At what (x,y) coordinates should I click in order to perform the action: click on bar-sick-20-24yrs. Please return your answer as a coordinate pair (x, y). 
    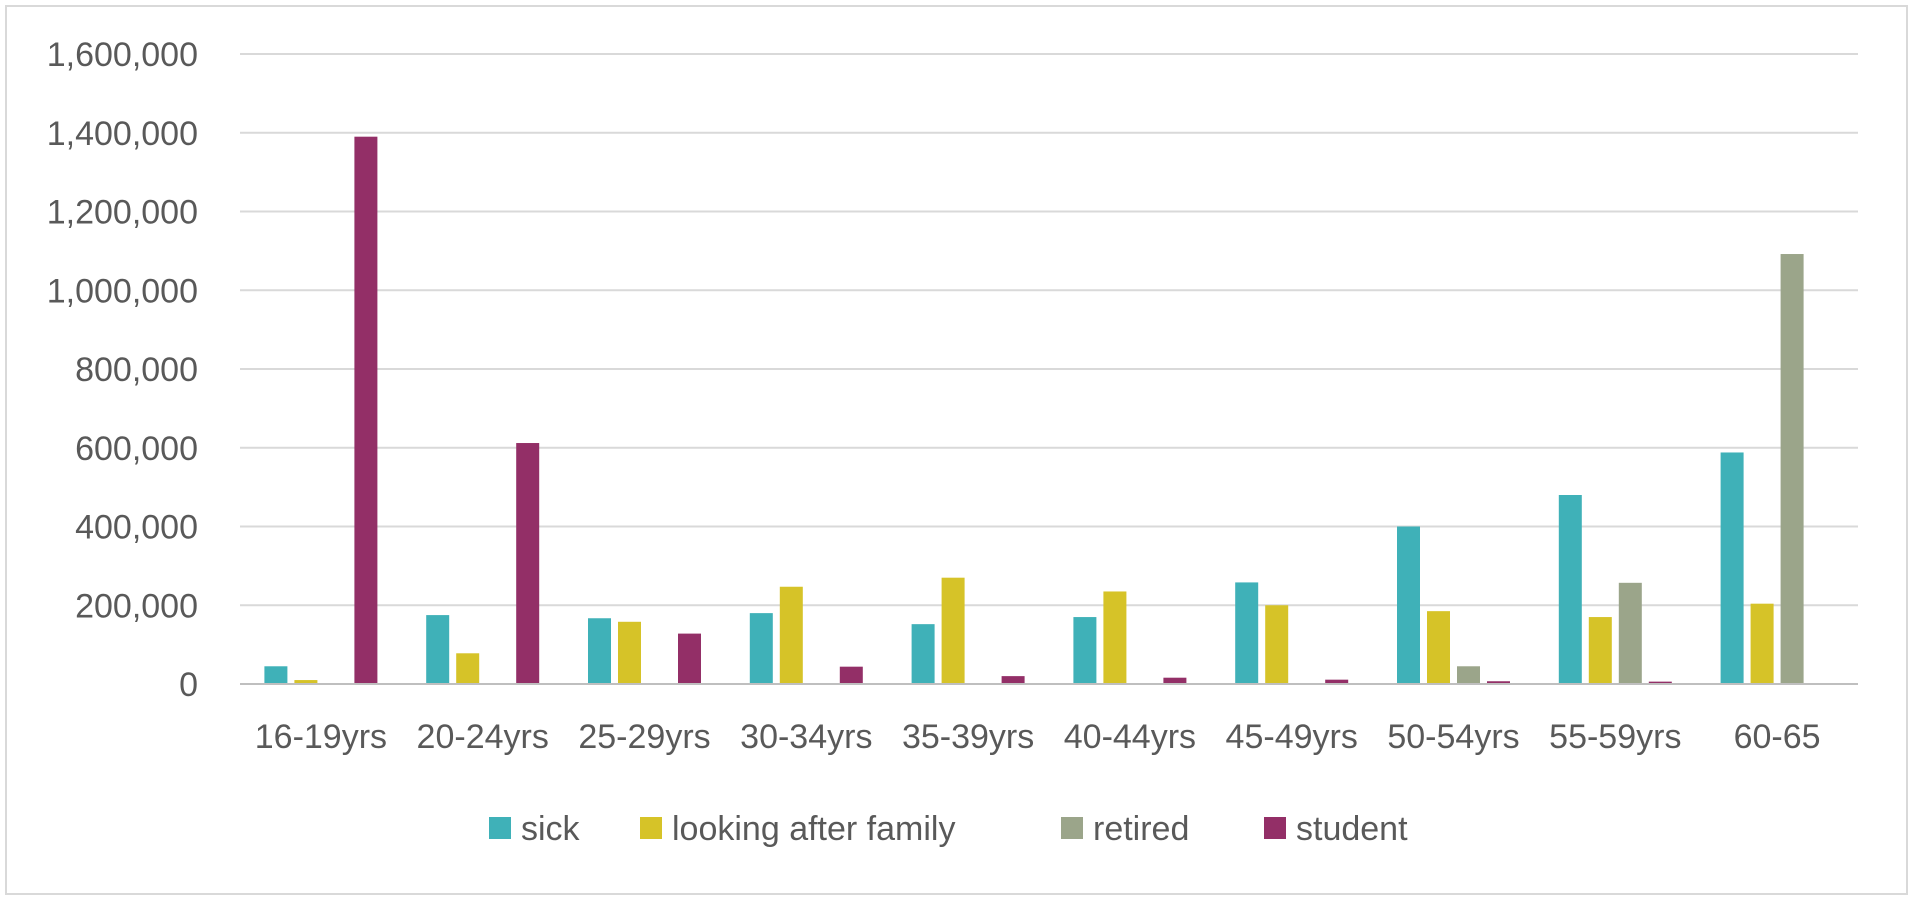
    Looking at the image, I should click on (438, 649).